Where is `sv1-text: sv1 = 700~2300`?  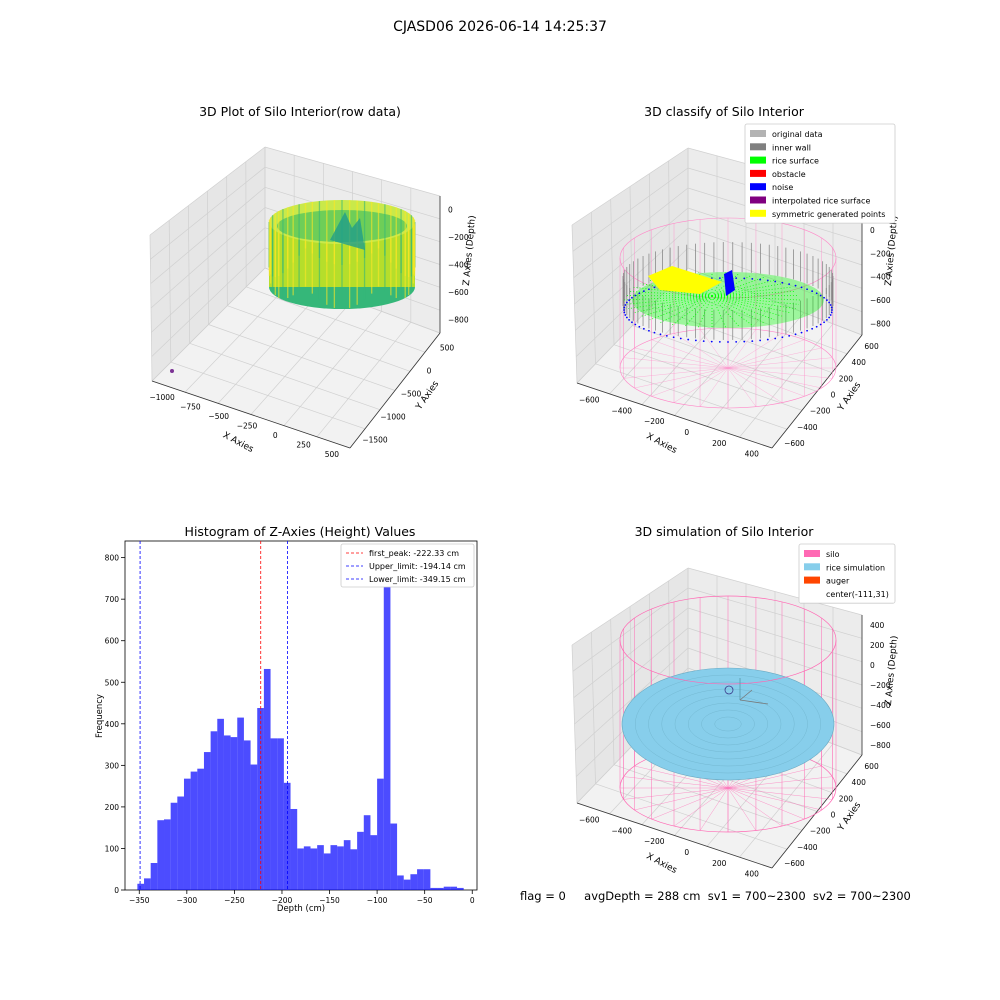
sv1-text: sv1 = 700~2300 is located at coordinates (756, 896).